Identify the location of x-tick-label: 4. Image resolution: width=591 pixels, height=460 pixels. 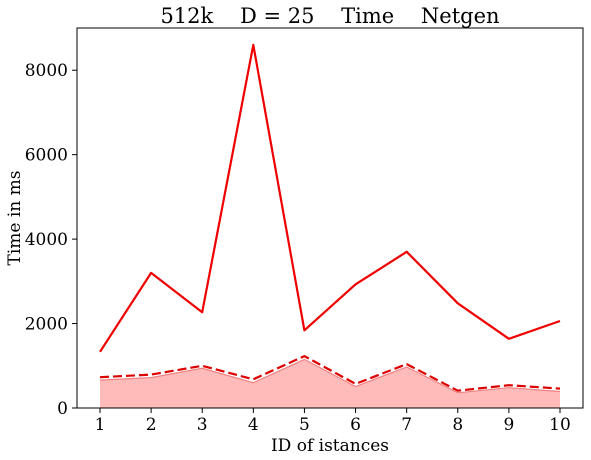
(253, 425).